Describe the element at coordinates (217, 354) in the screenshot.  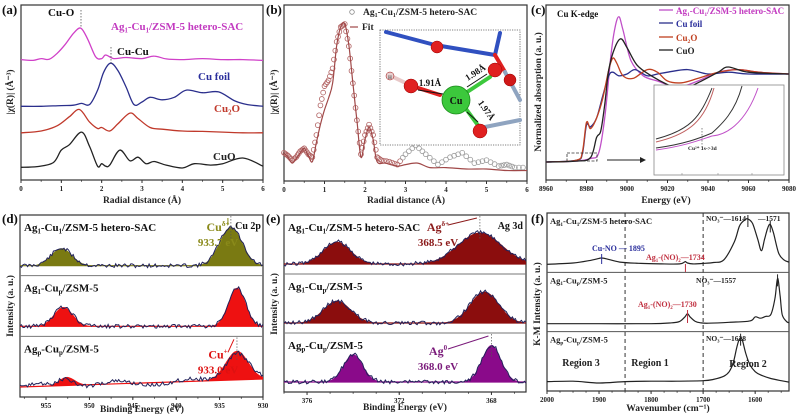
I see `annotation-species: Cu+` at that location.